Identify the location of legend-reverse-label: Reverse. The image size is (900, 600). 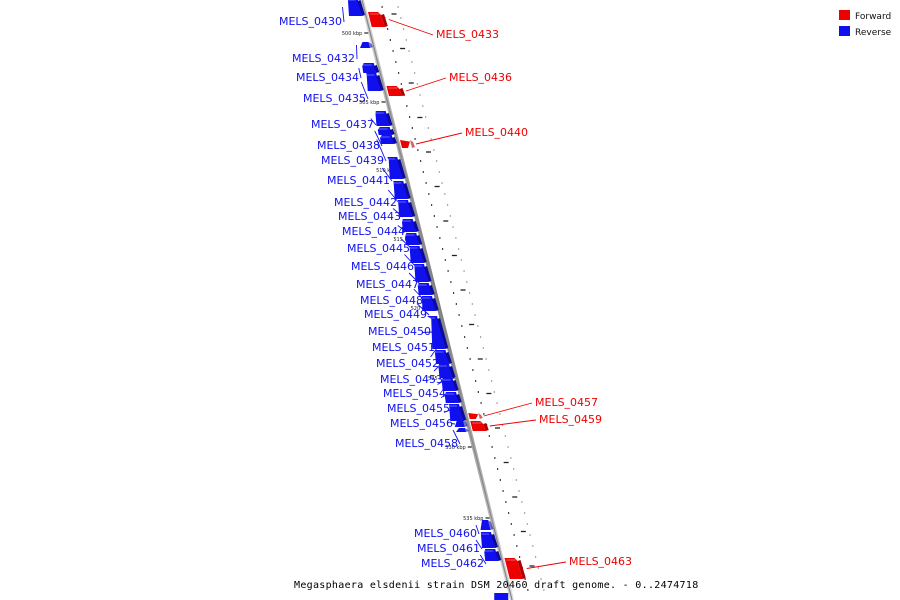
(873, 33).